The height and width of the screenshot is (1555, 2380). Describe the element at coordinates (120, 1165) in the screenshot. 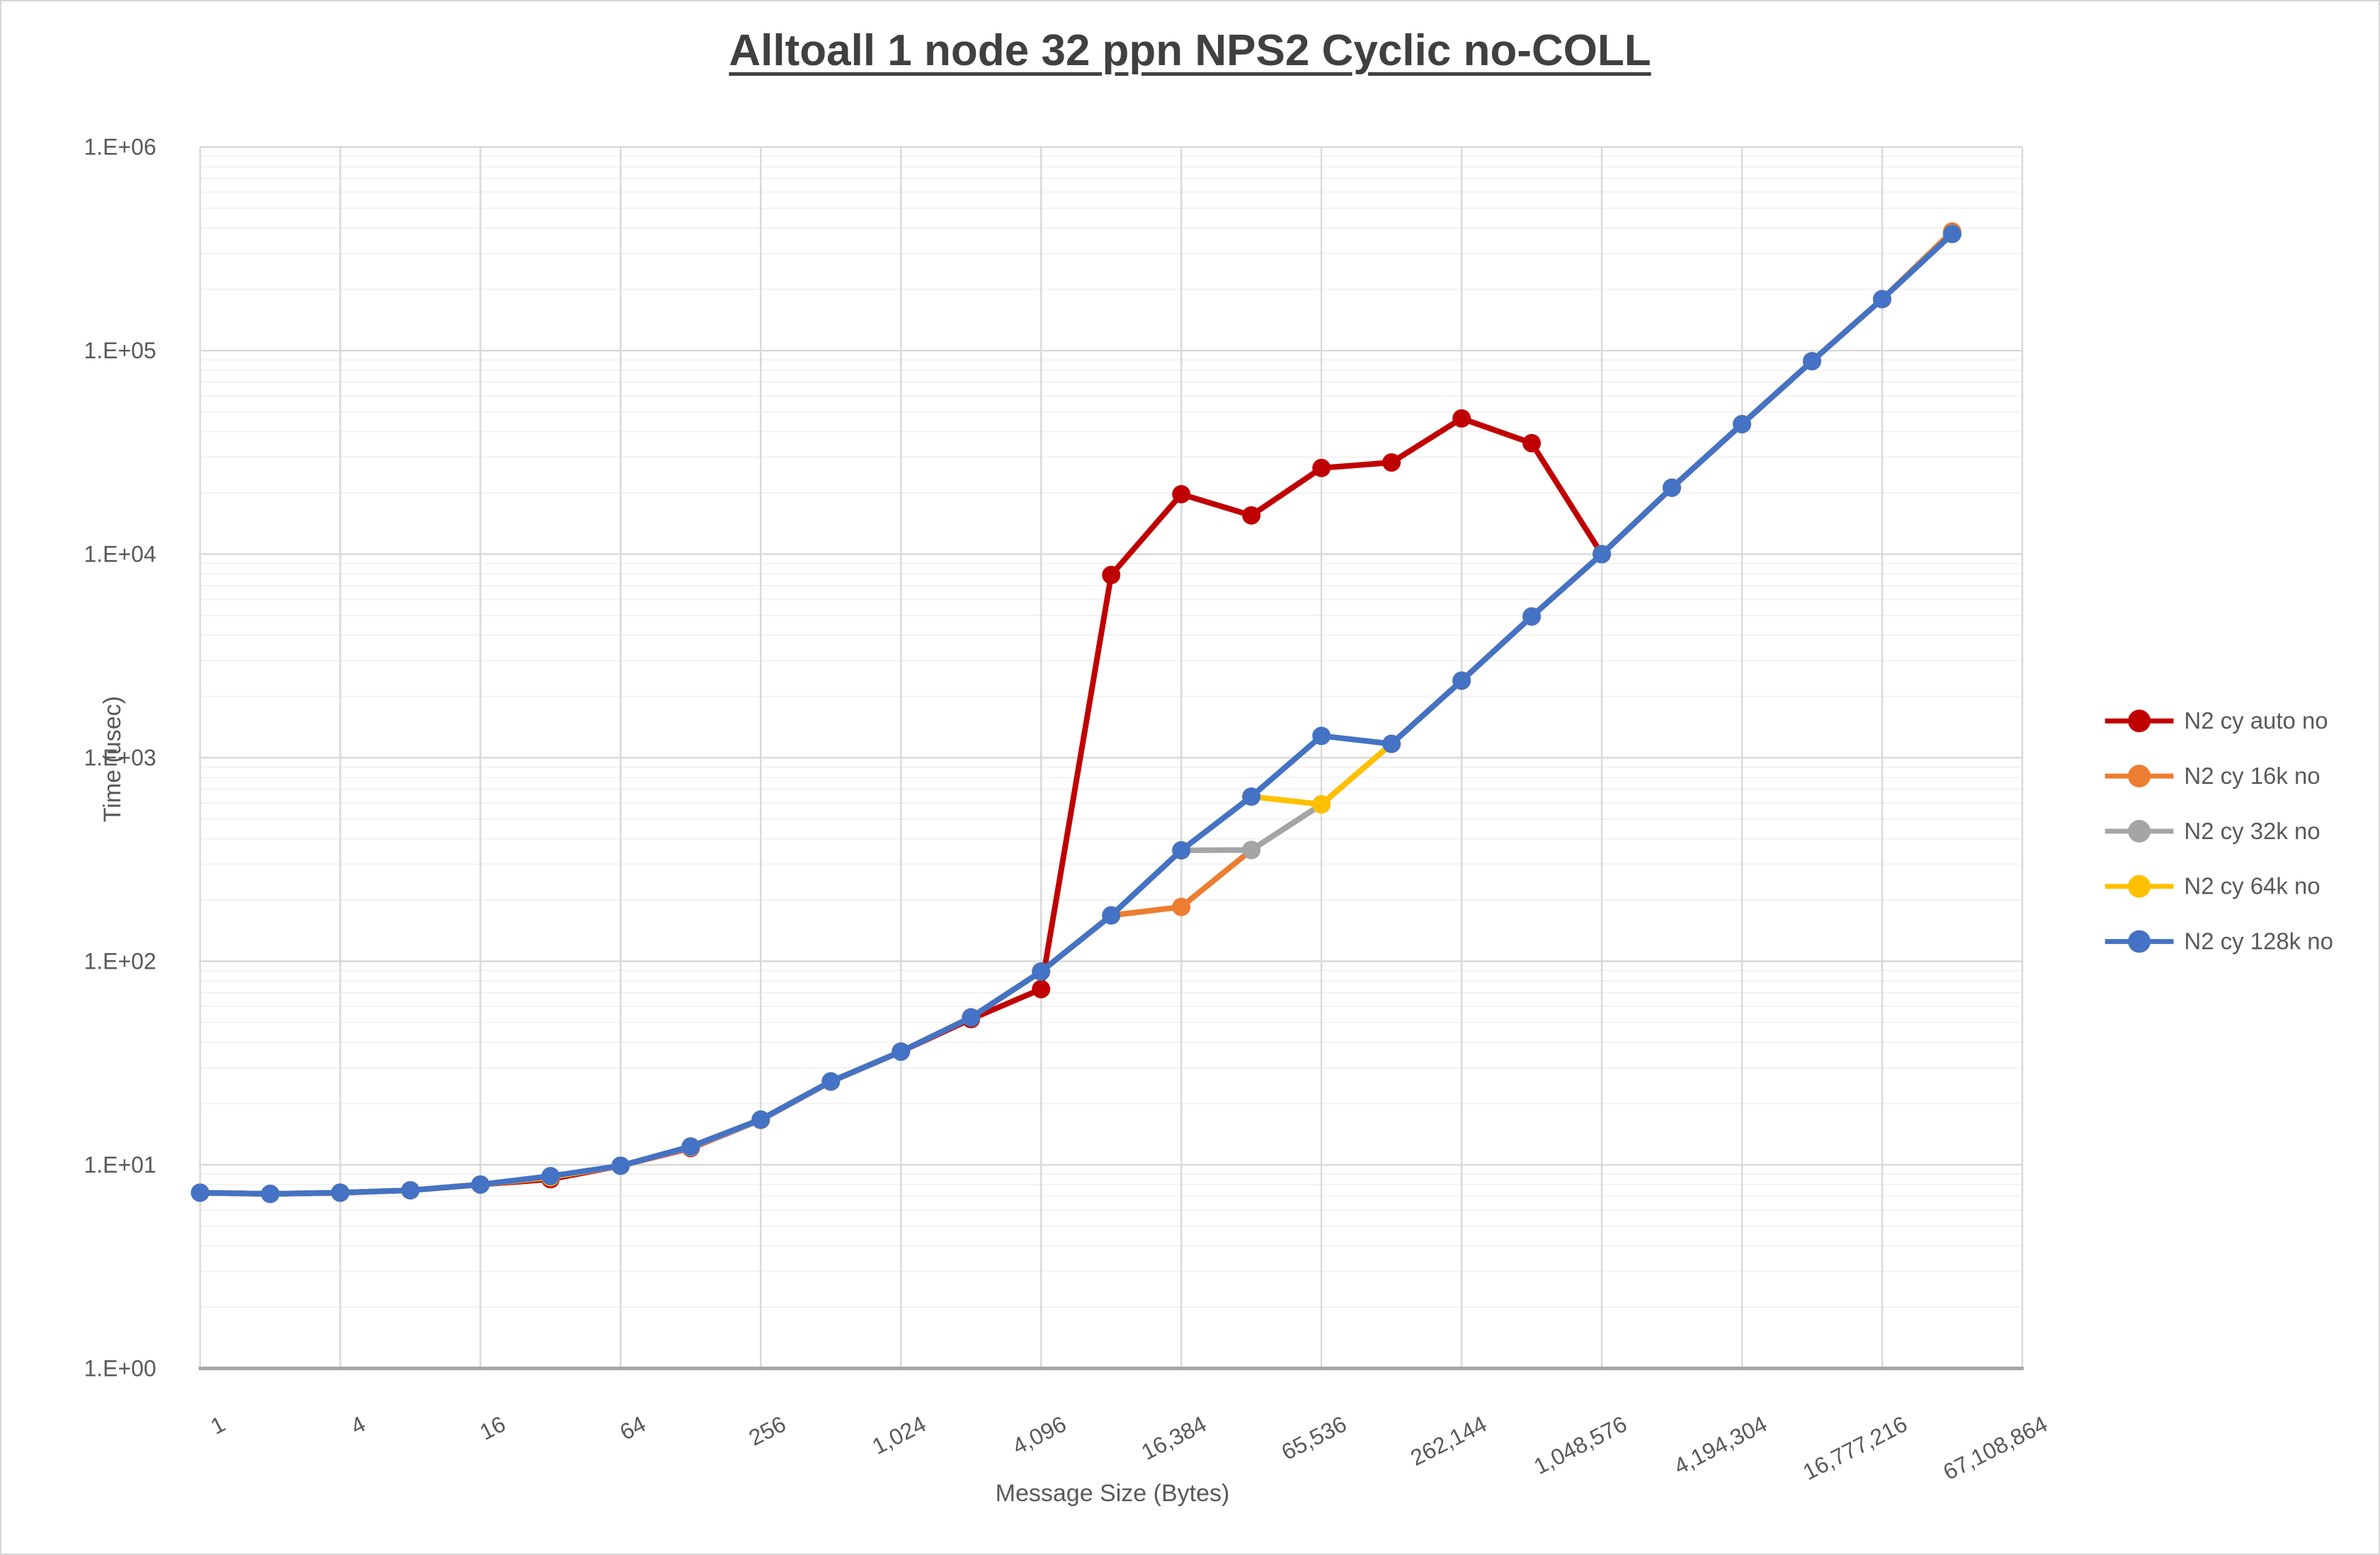

I see `y-tick-label: 1.E+01` at that location.